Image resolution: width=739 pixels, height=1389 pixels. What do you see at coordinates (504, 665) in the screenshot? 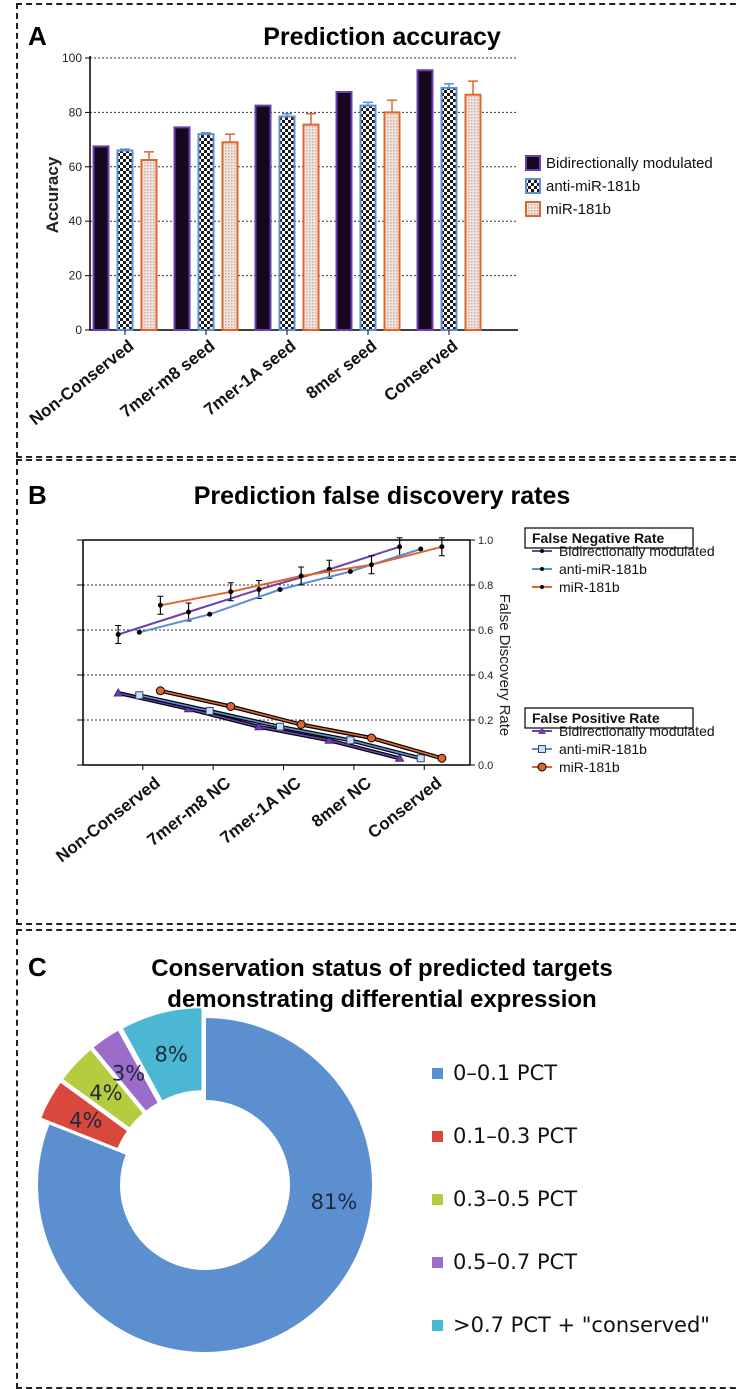
I see `panel-b-ylabel: False Discovery Rate` at bounding box center [504, 665].